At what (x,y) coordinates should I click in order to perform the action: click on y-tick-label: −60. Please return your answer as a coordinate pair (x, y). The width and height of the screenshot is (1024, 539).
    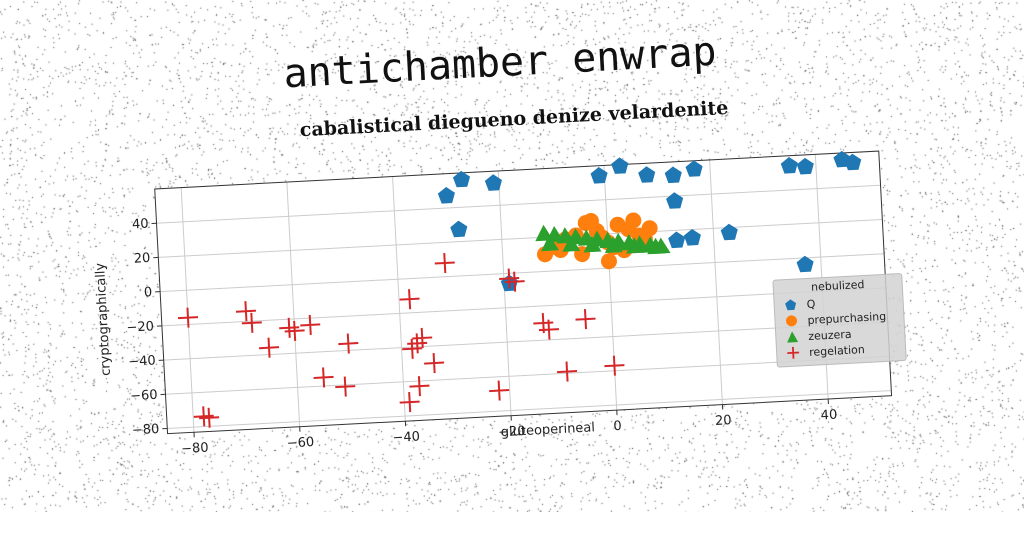
    Looking at the image, I should click on (144, 396).